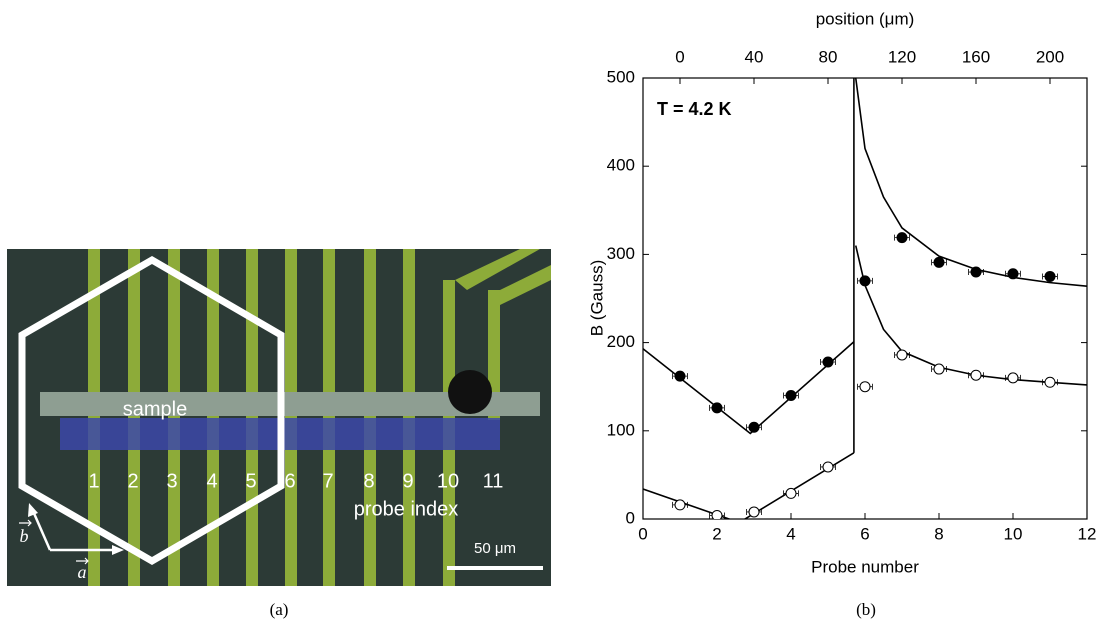 This screenshot has height=636, width=1102. I want to click on probe-number: 5, so click(250, 481).